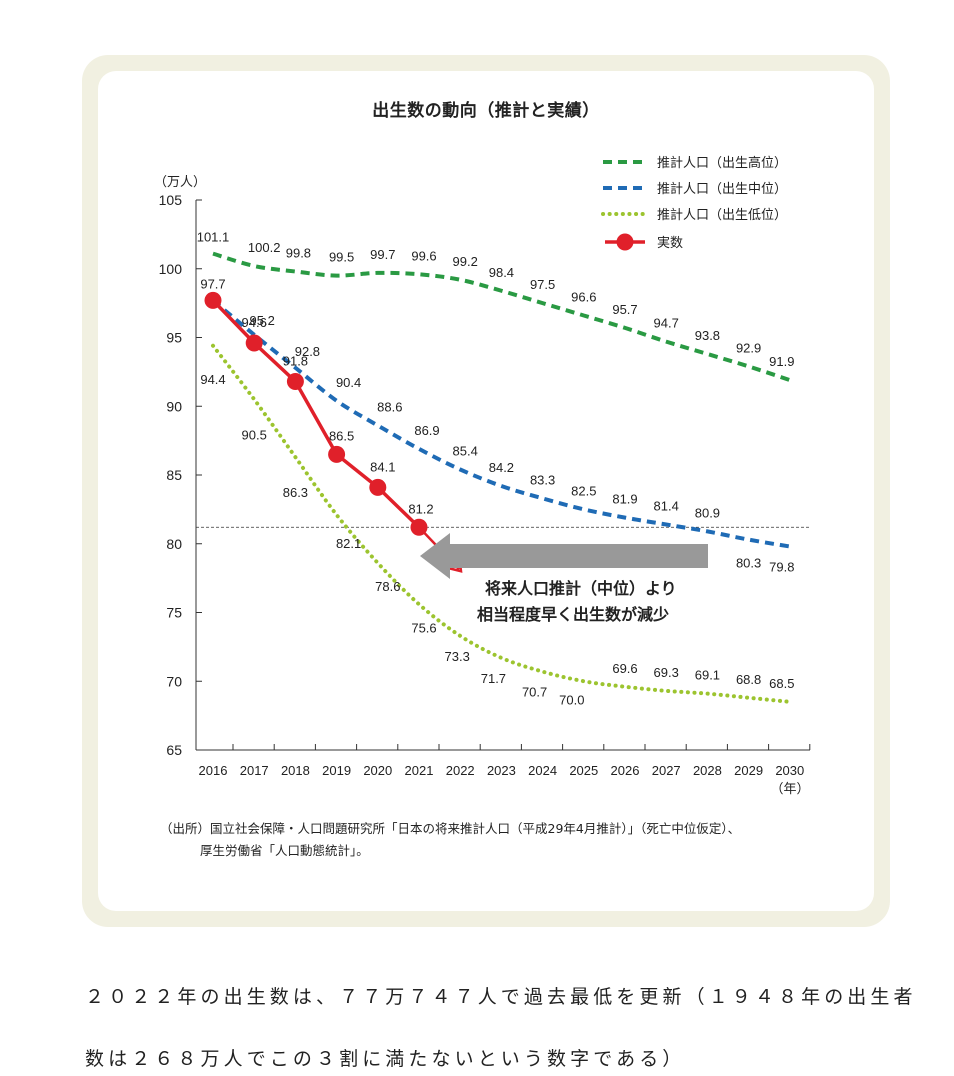  Describe the element at coordinates (493, 678) in the screenshot. I see `data-label: 71.7` at that location.